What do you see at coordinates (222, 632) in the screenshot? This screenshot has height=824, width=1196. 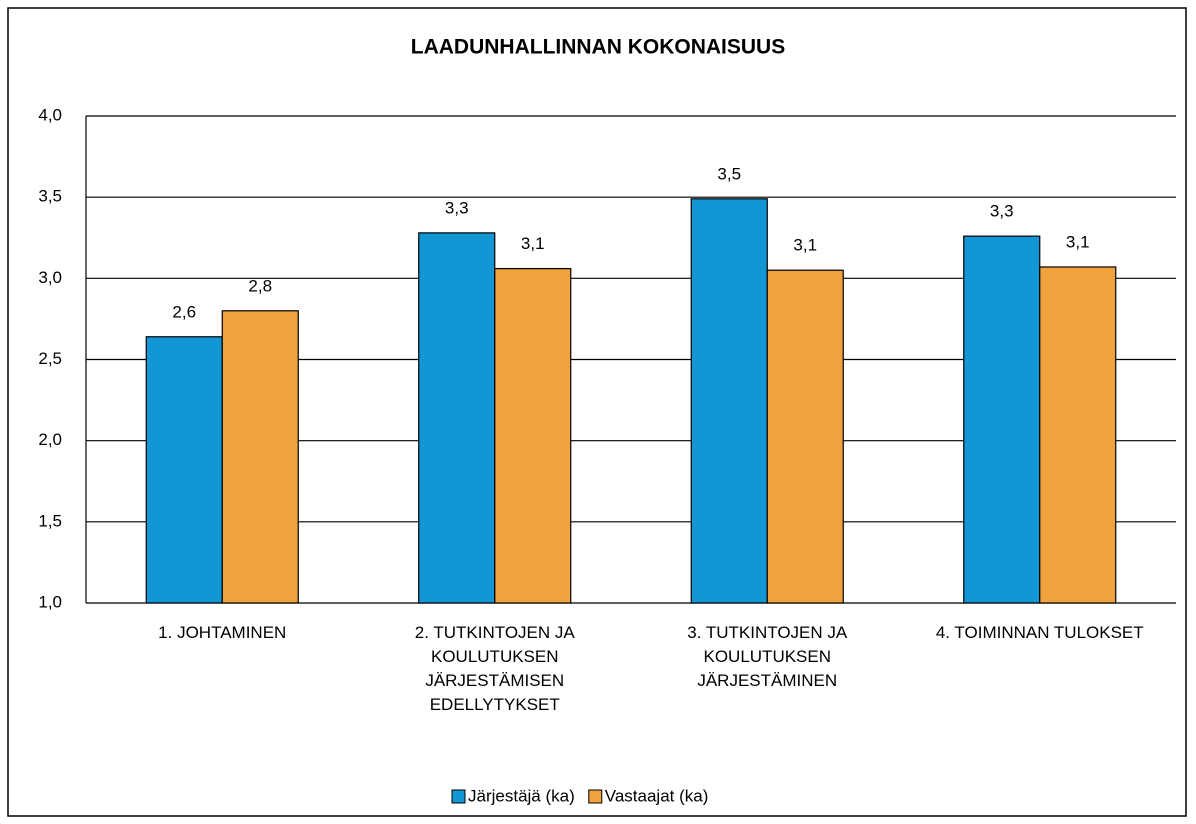 I see `x-tick-label: 1. JOHTAMINEN` at bounding box center [222, 632].